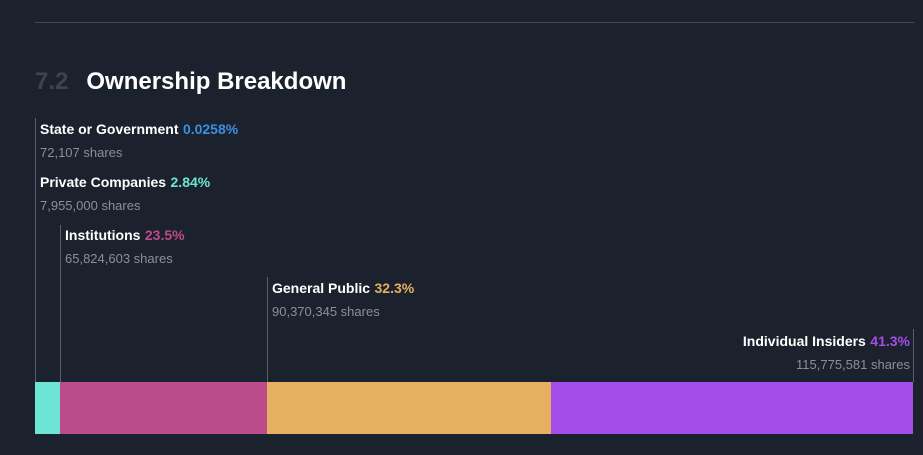  What do you see at coordinates (109, 129) in the screenshot?
I see `label-name: State or Government` at bounding box center [109, 129].